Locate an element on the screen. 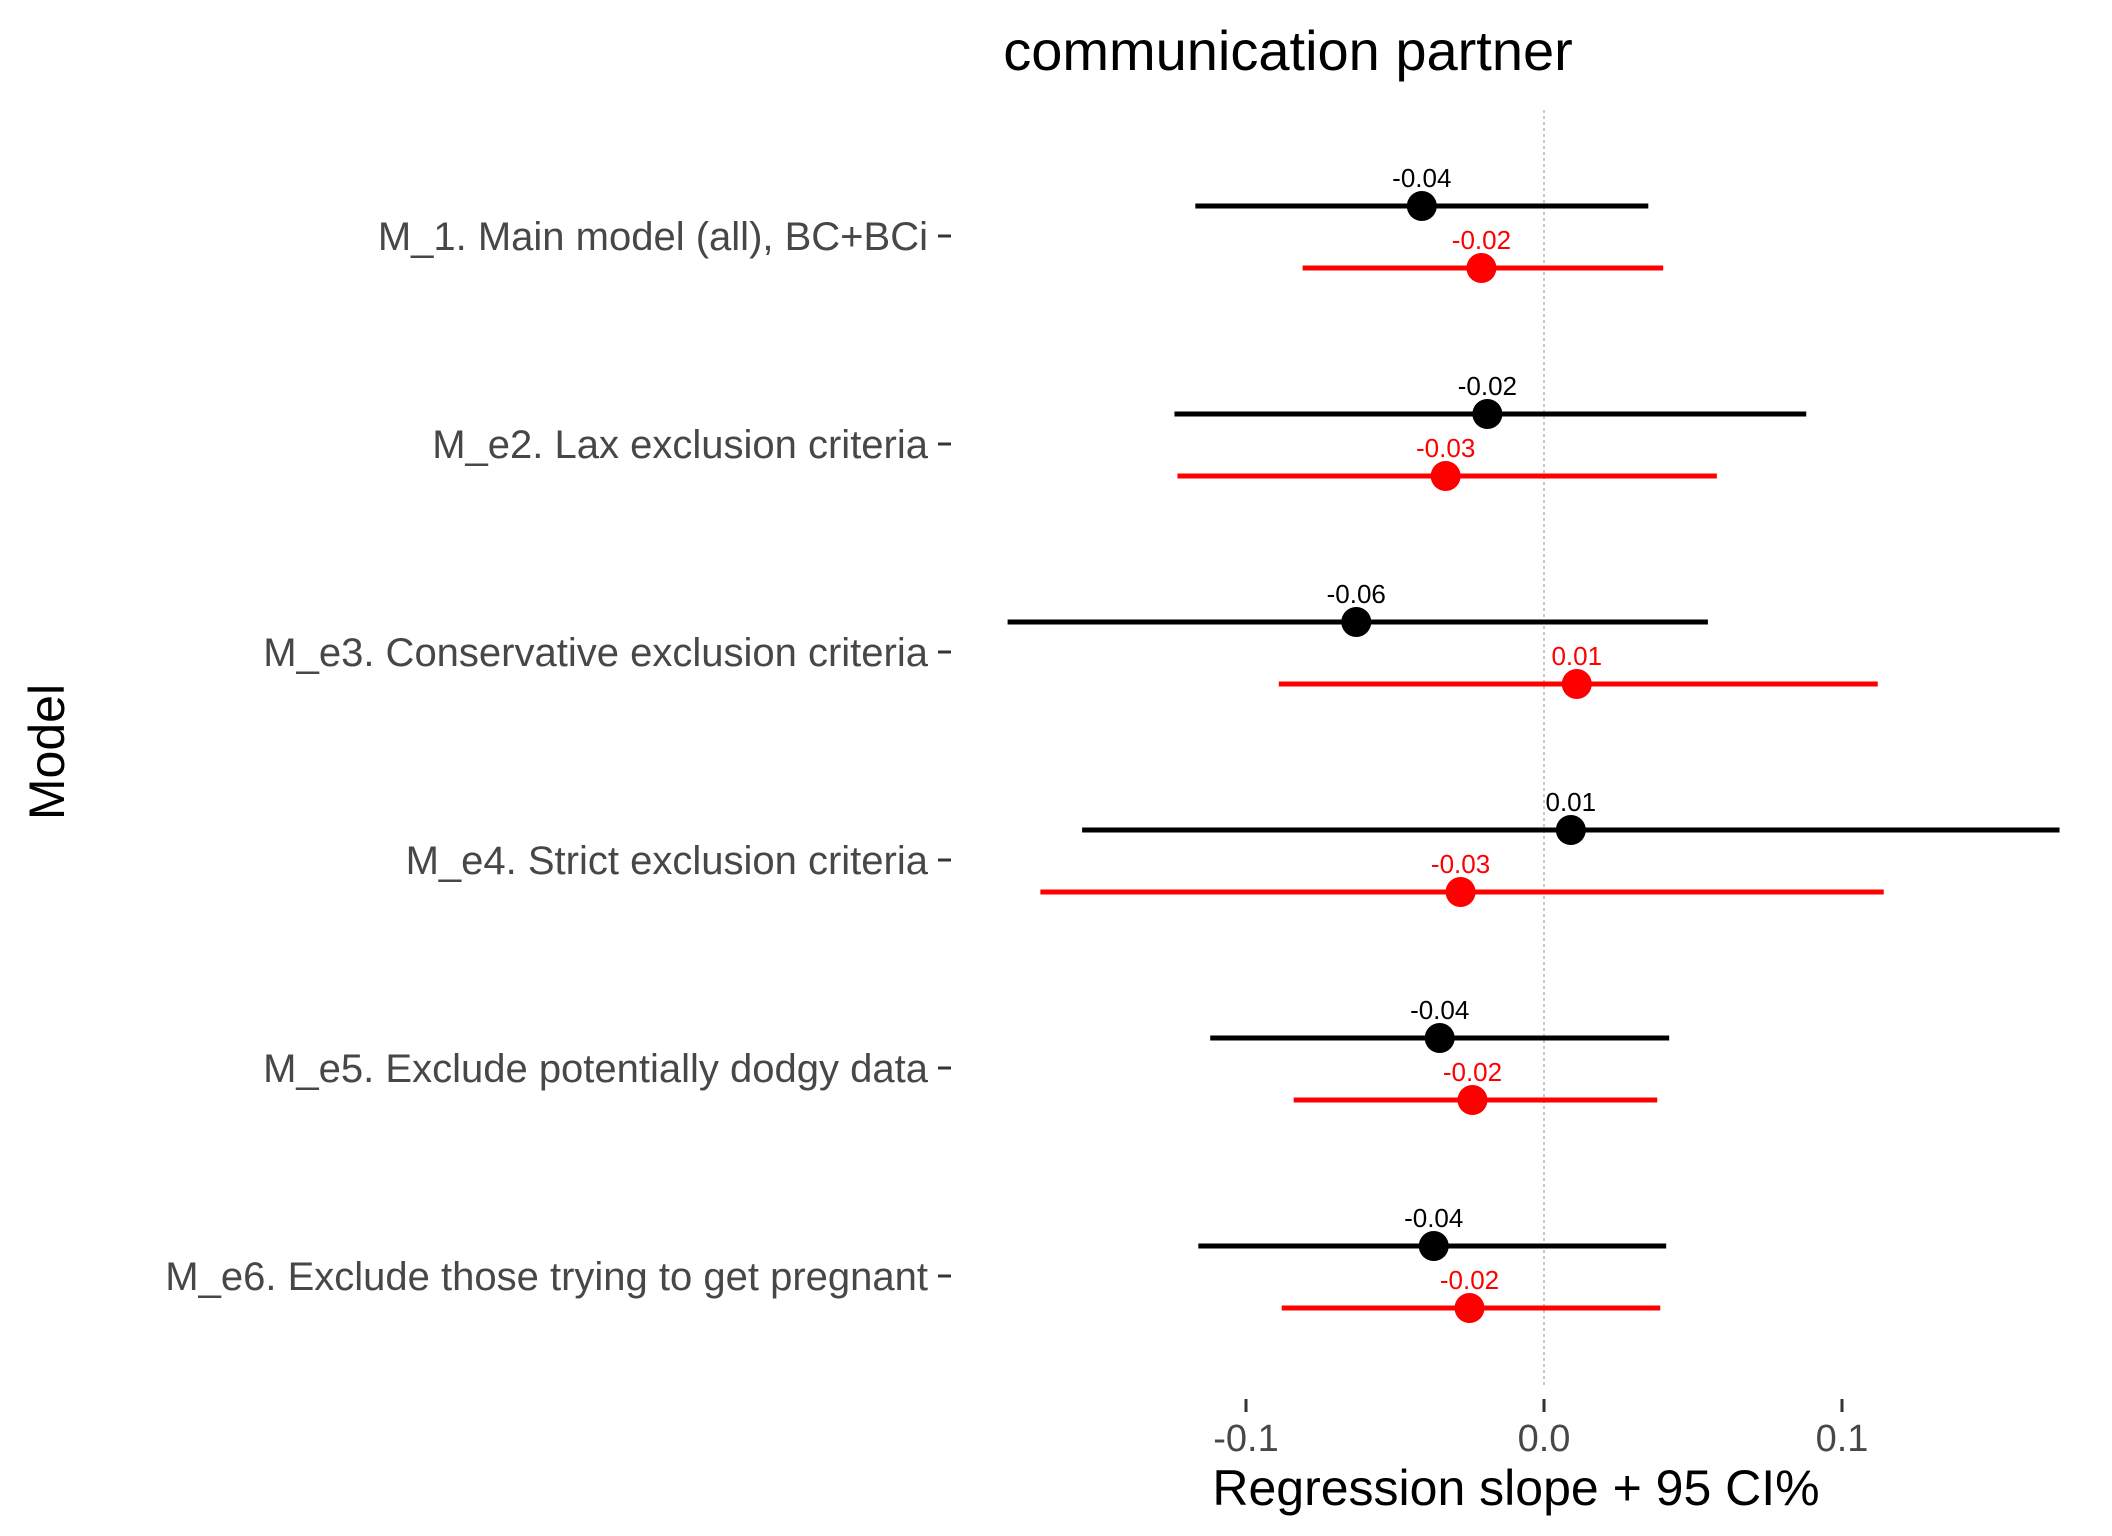  x-tick-label: 0.0 is located at coordinates (1544, 1439).